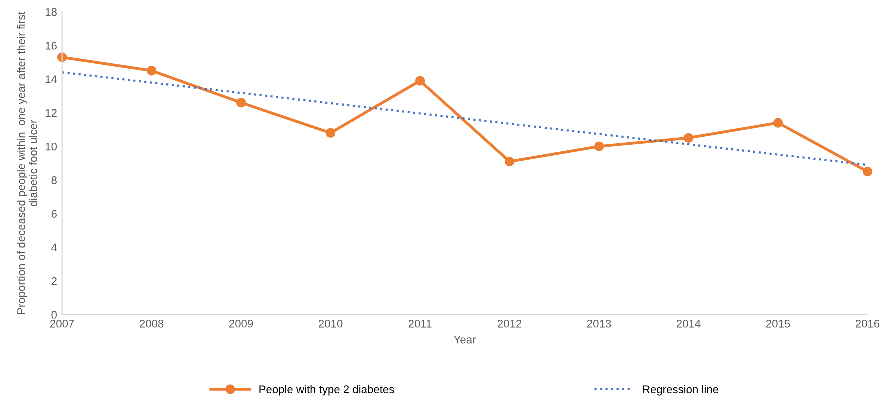 The image size is (890, 401). I want to click on x-tick-label: 2014, so click(688, 324).